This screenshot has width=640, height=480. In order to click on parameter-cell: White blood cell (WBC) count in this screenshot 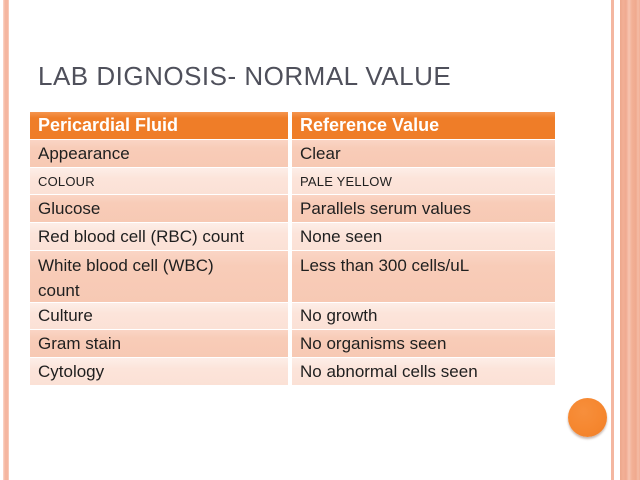, I will do `click(159, 276)`.